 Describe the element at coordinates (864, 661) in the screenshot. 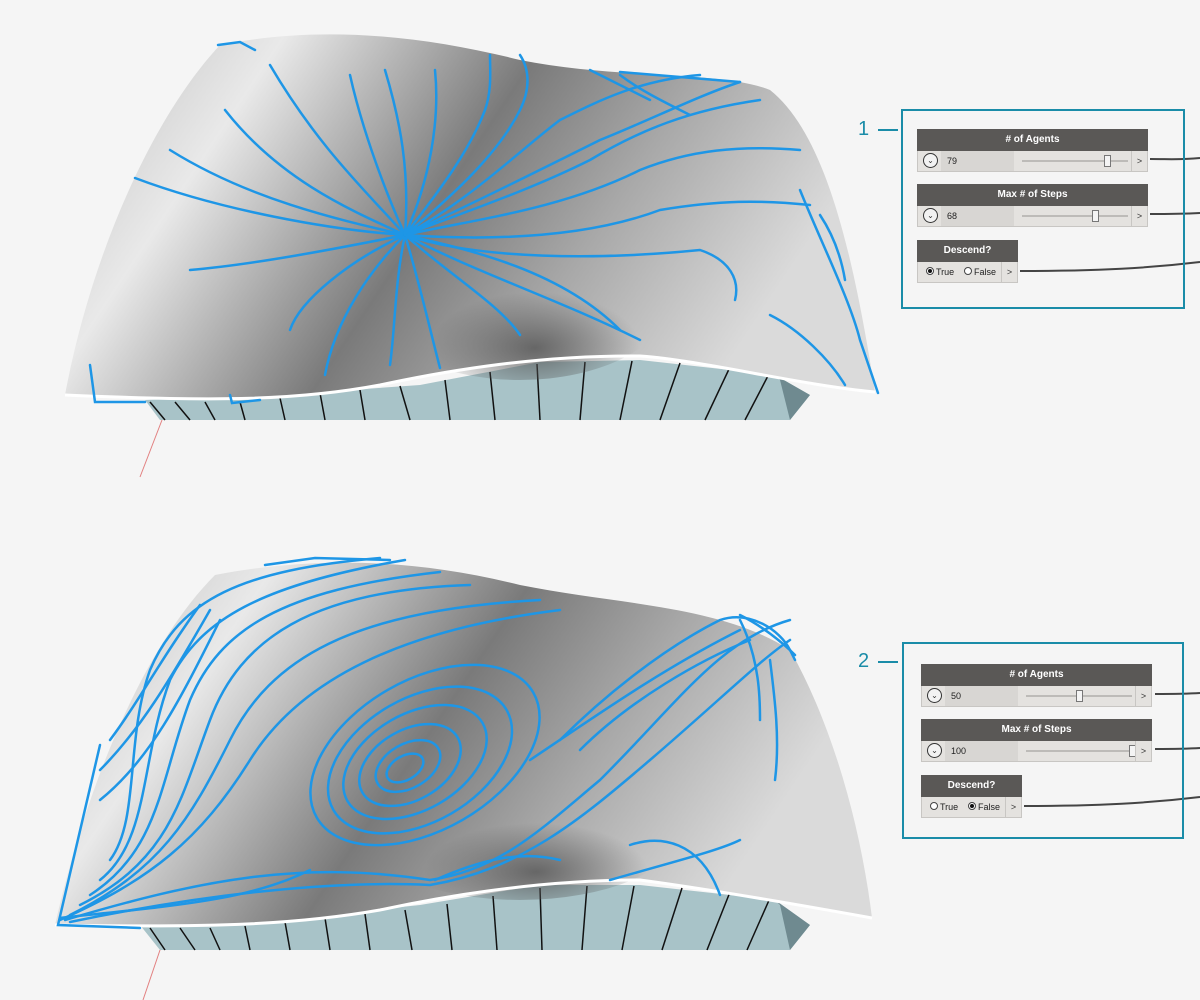

I see `callout-number-2: 2` at that location.